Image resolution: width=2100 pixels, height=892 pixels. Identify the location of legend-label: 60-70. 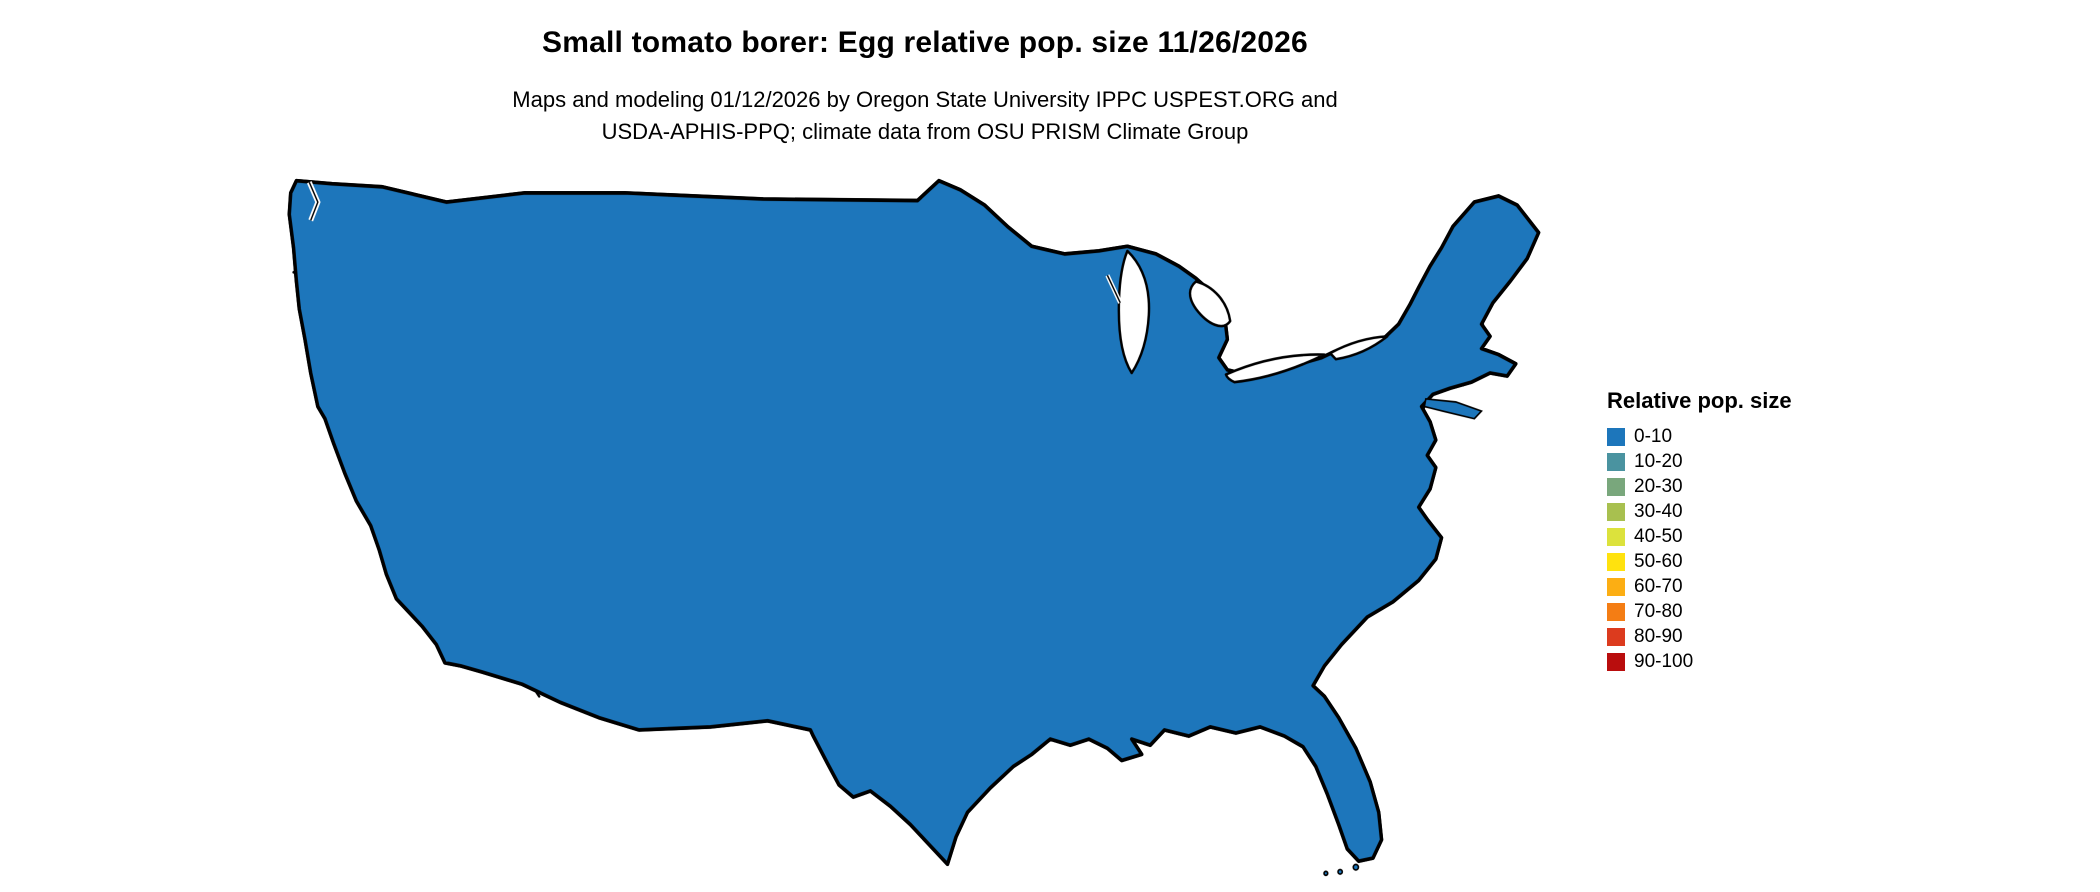
(1658, 586).